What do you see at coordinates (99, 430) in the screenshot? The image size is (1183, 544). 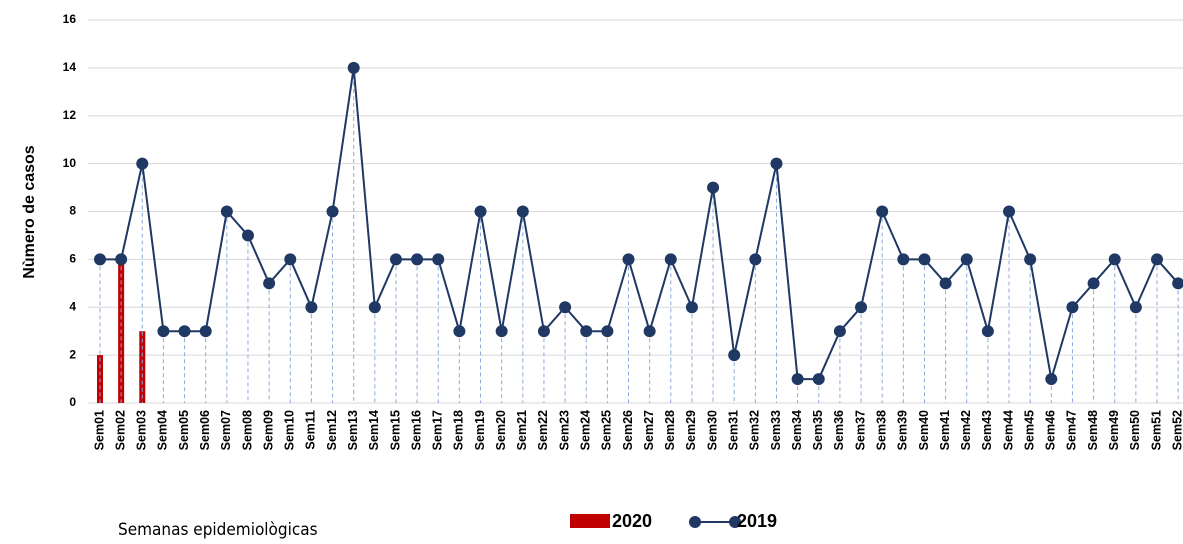 I see `x-tick-label: Sem01` at bounding box center [99, 430].